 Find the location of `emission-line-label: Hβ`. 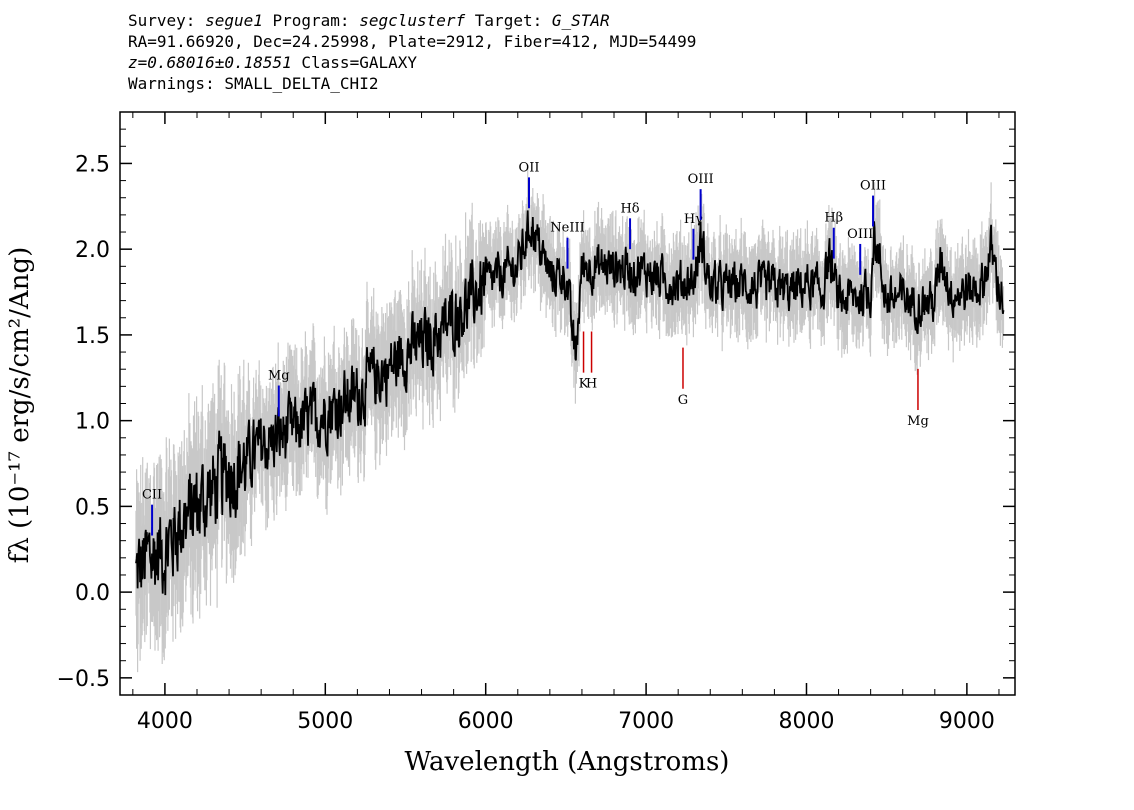

emission-line-label: Hβ is located at coordinates (833, 218).